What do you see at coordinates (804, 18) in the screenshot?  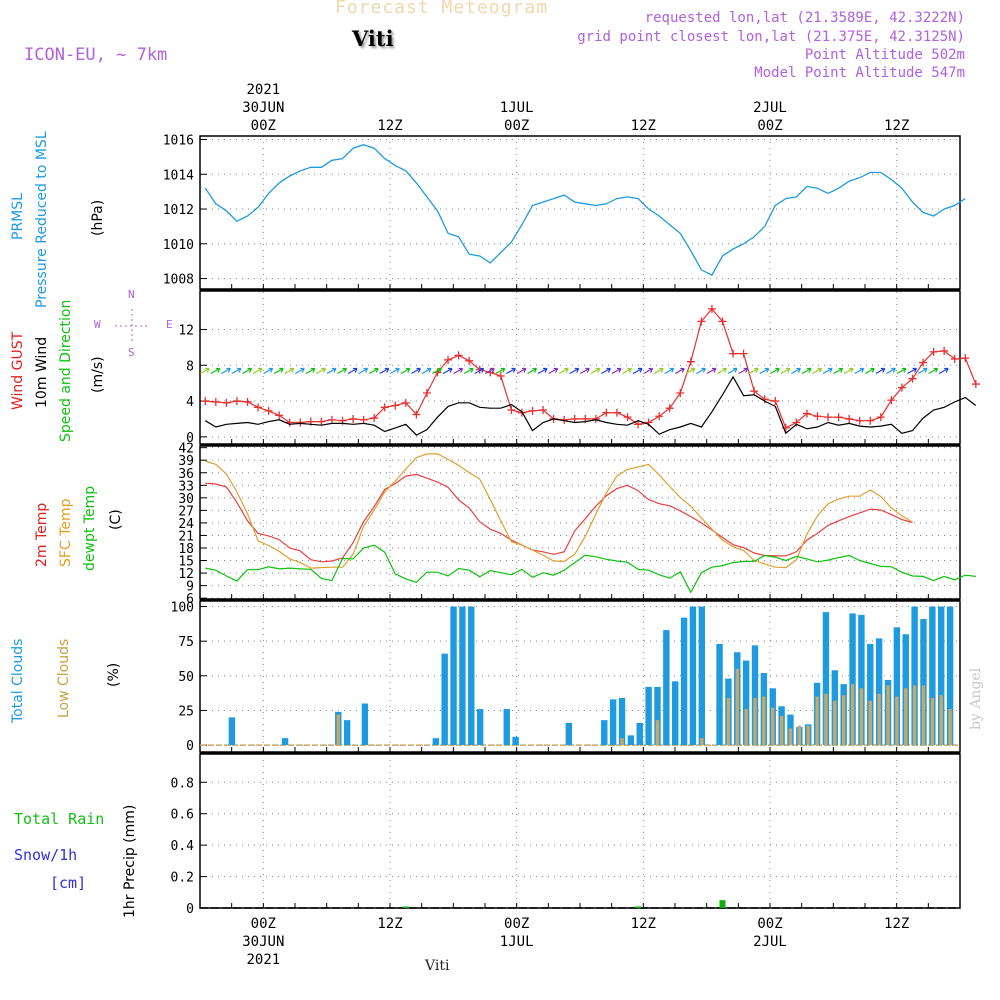 I see `requested-coords: requested lon,lat (21.3589E, 42.3222N)` at bounding box center [804, 18].